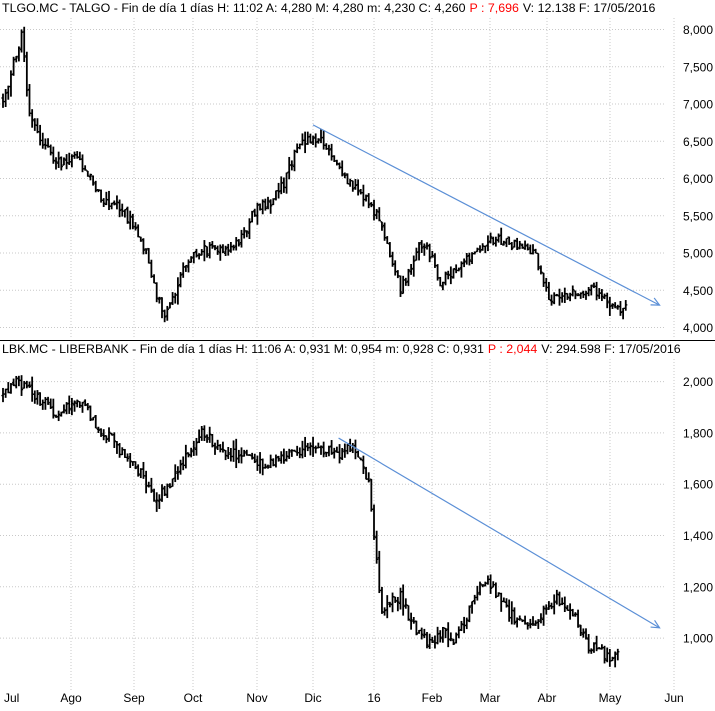  Describe the element at coordinates (698, 254) in the screenshot. I see `talgo-y-tick-label: 5,000` at that location.